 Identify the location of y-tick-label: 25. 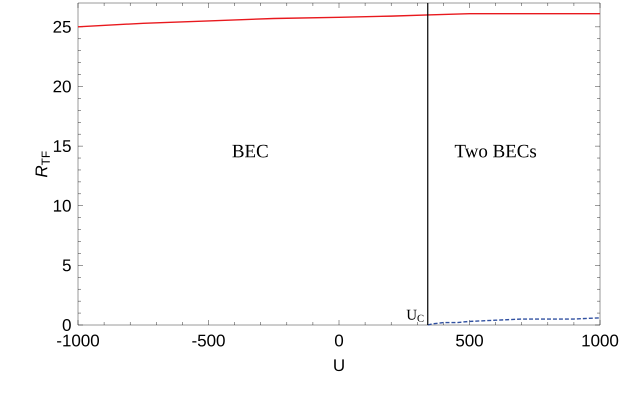
(62, 26).